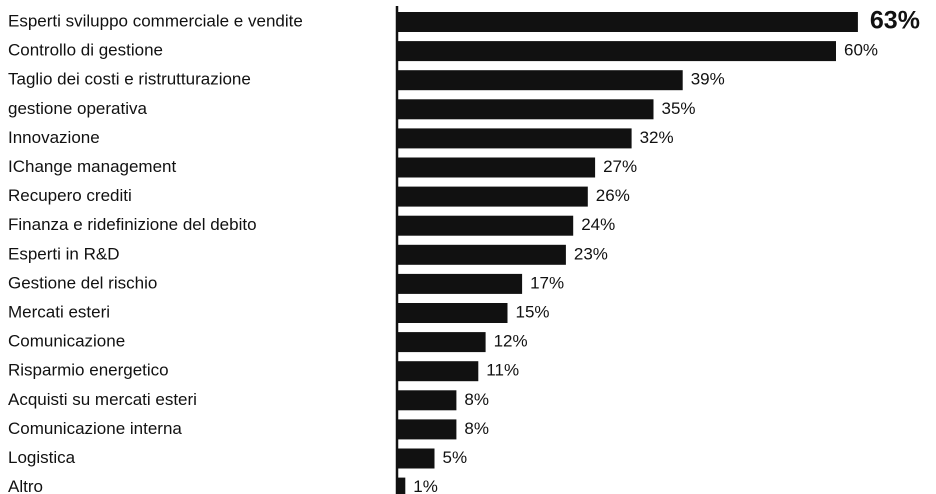 The image size is (936, 494). I want to click on value-label: 1%, so click(425, 485).